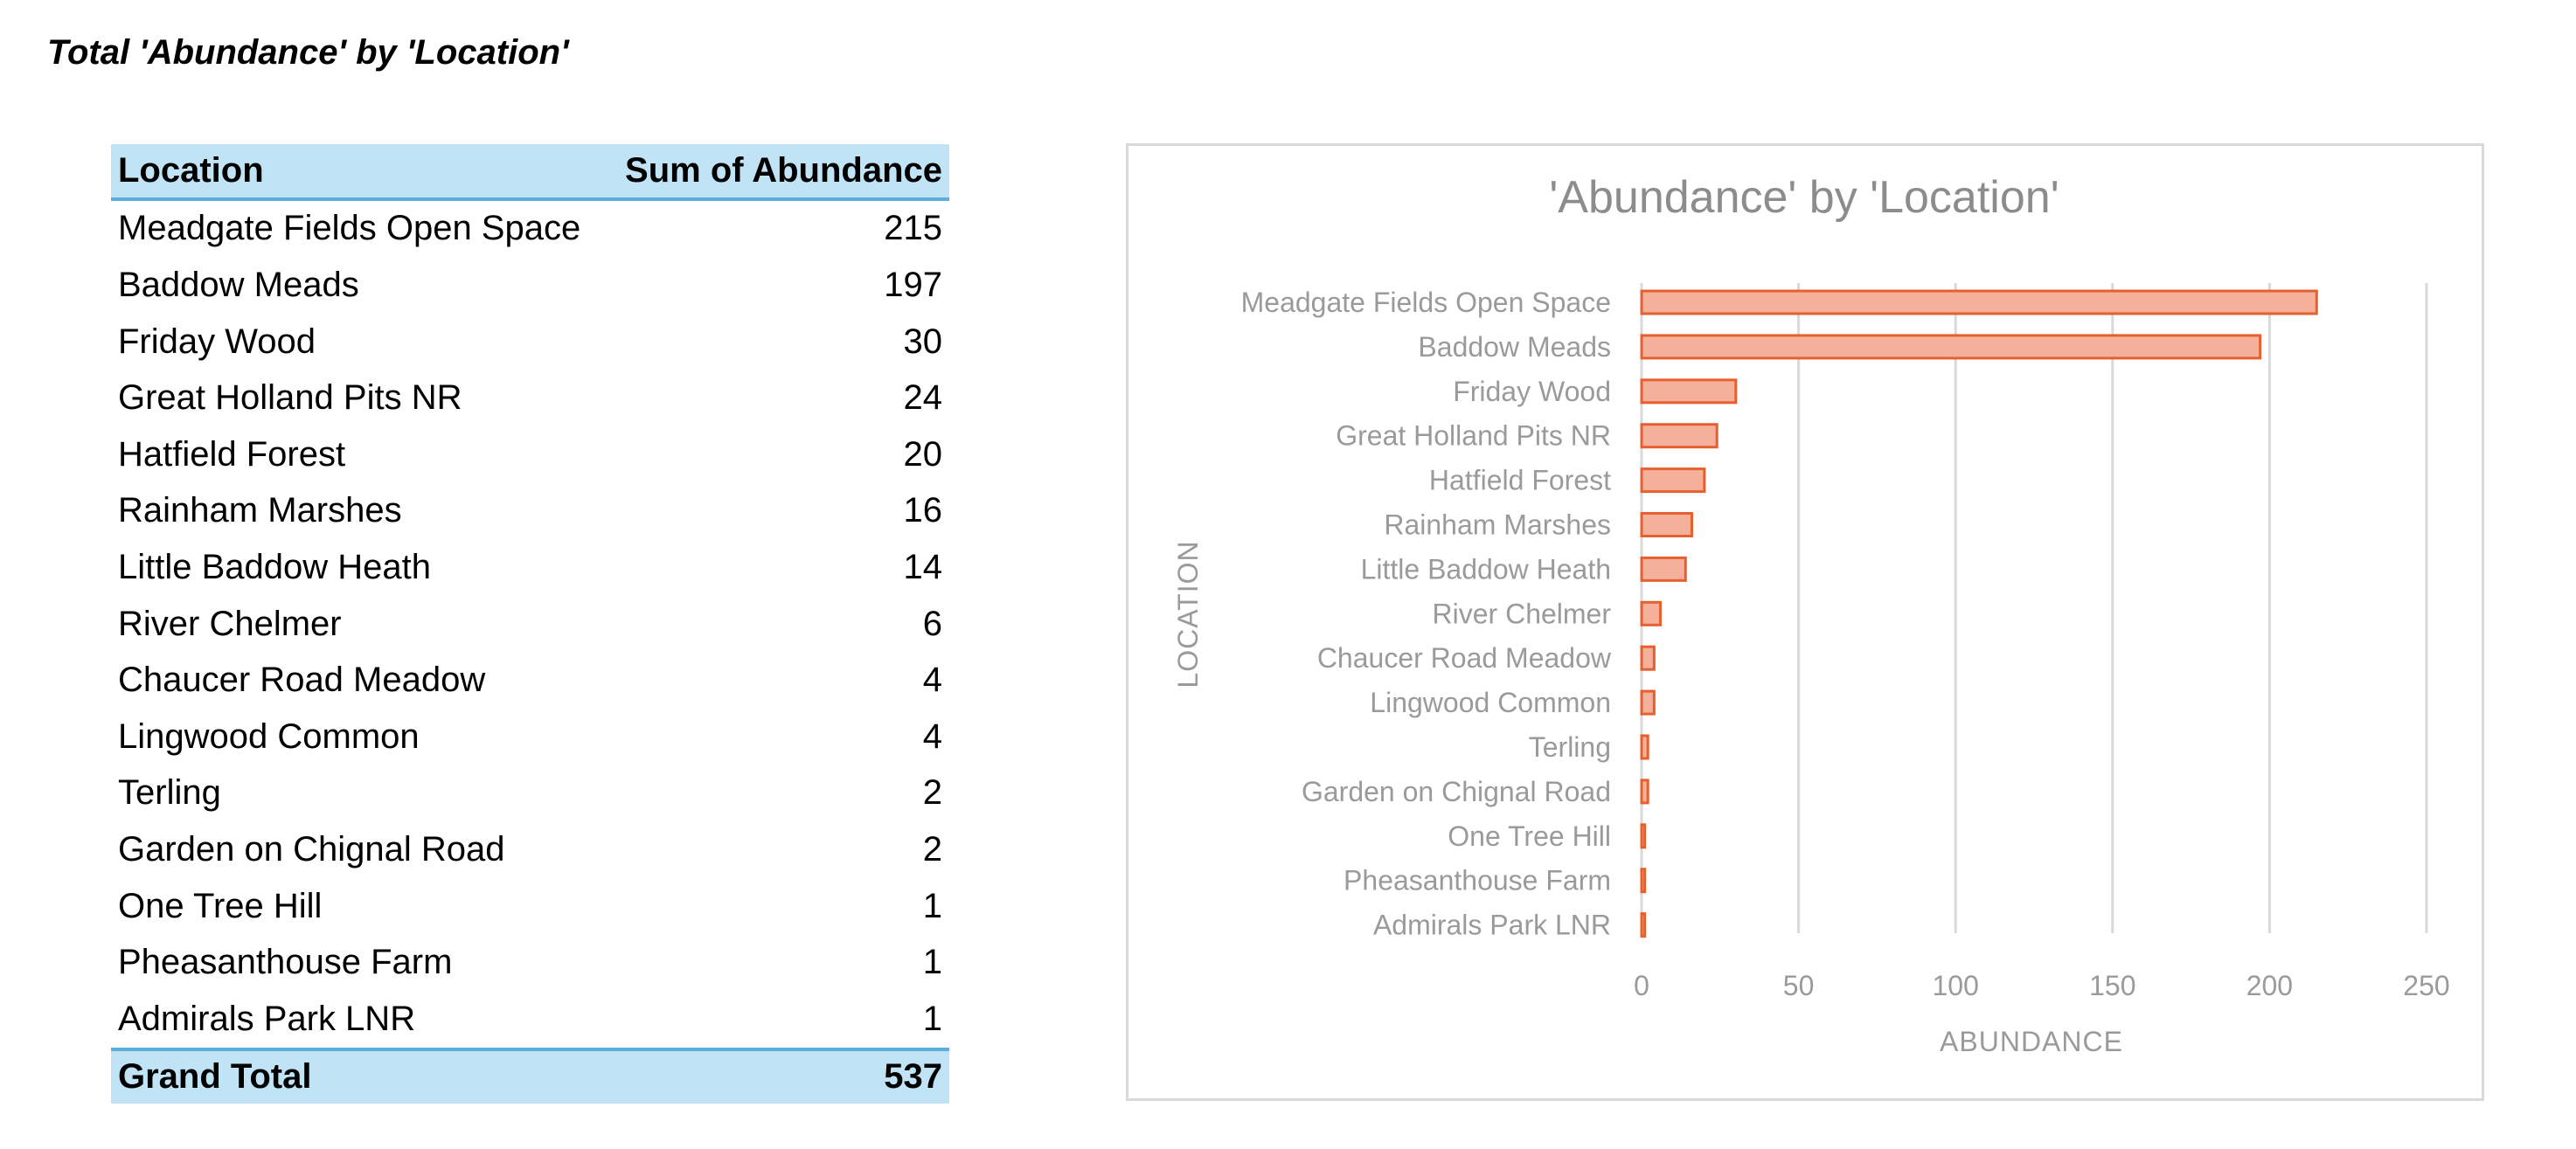  I want to click on x-tick-label: 100, so click(1956, 985).